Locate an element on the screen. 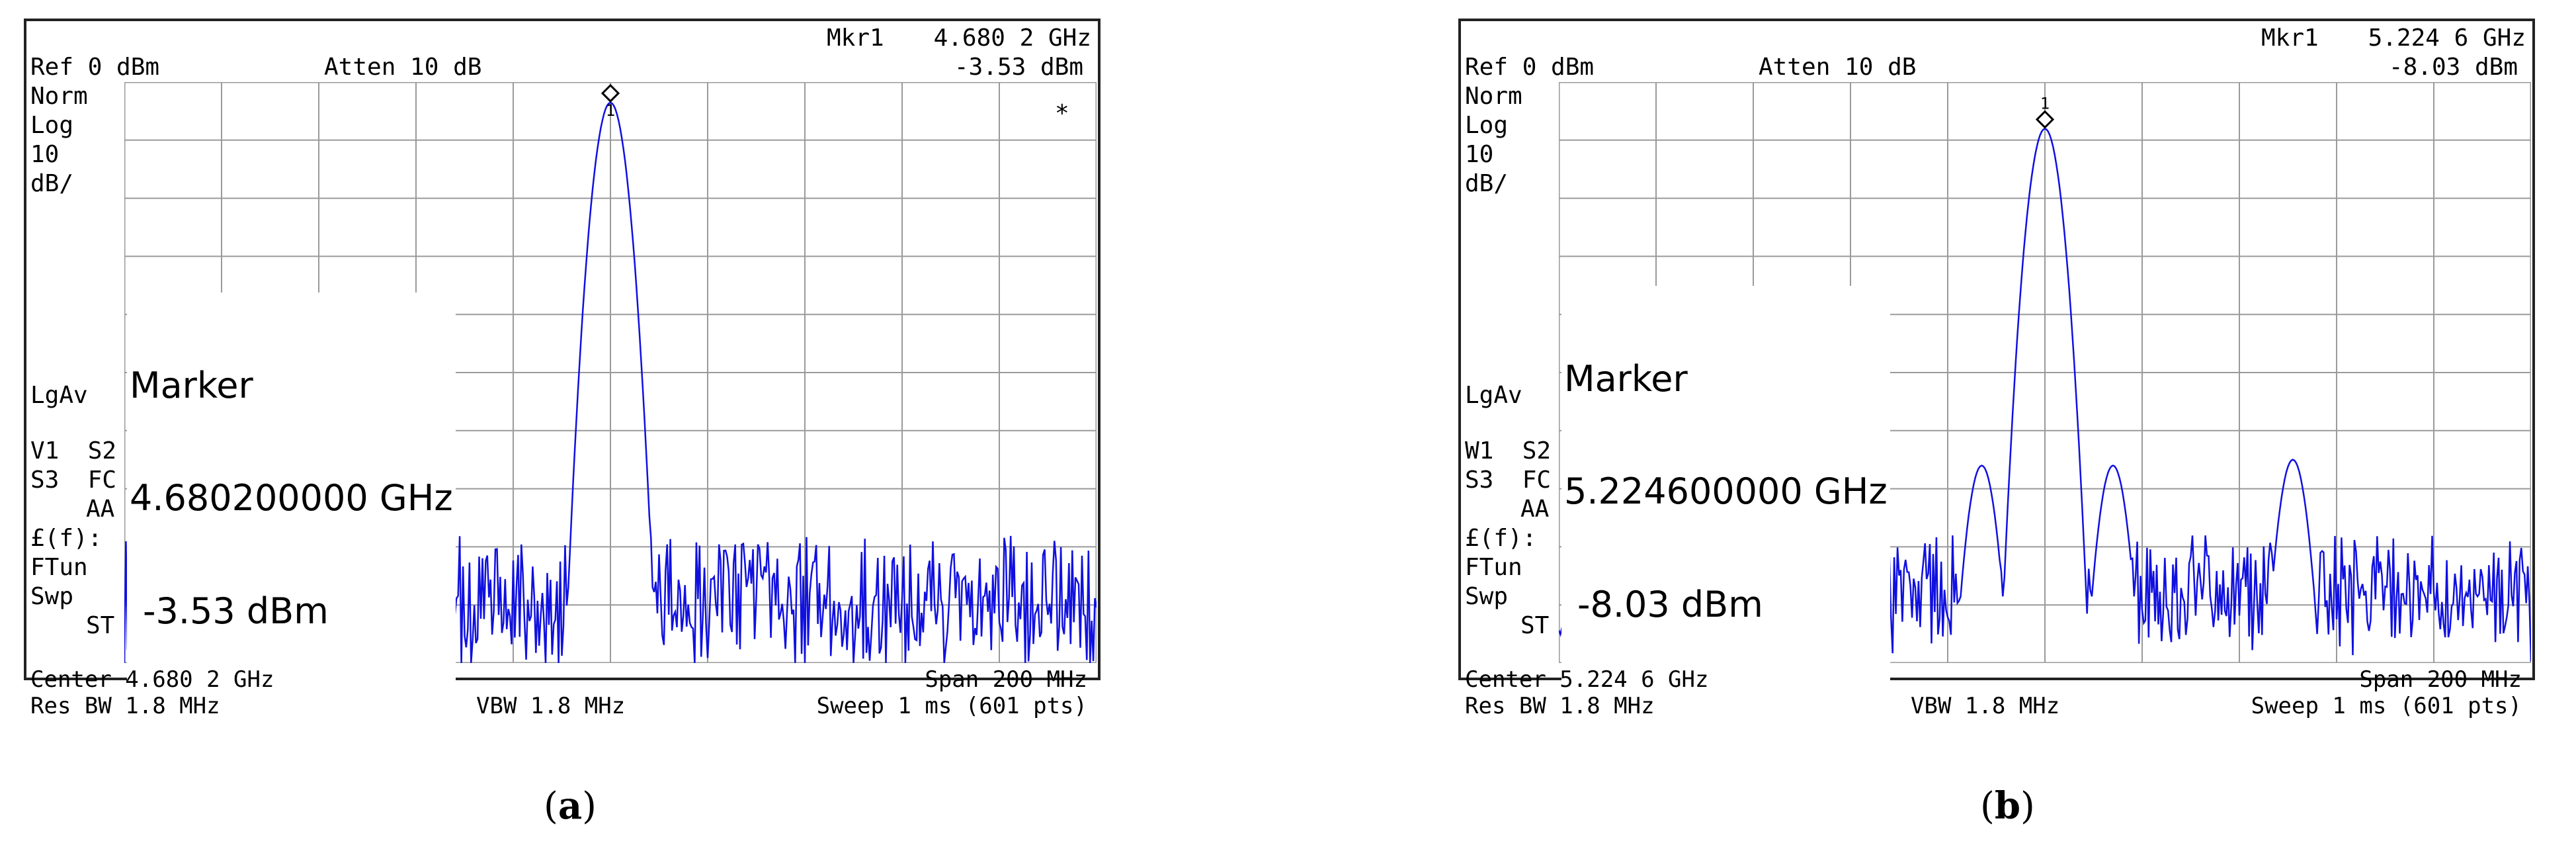  marker-readout-frequency: 5.224 6 GHz is located at coordinates (2447, 38).